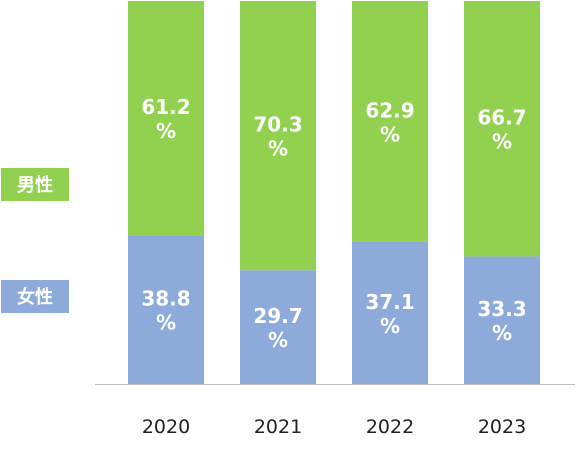 This screenshot has width=578, height=453. What do you see at coordinates (390, 427) in the screenshot?
I see `x-tick-2022: 2022` at bounding box center [390, 427].